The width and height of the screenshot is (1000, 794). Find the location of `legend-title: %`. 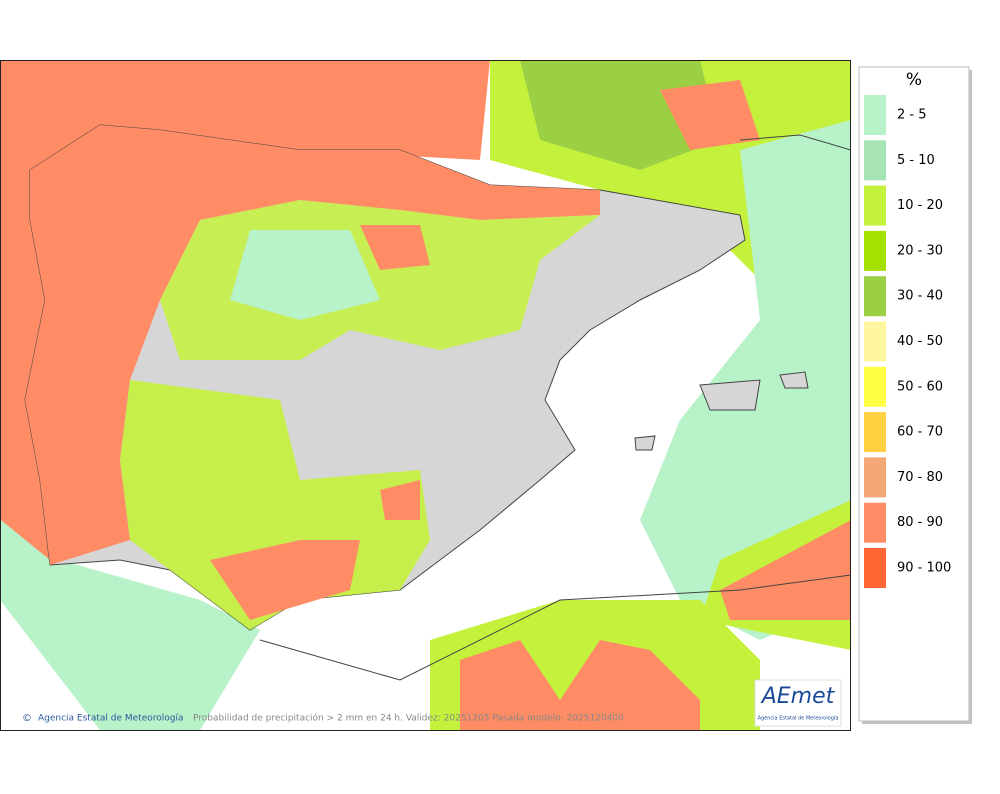

legend-title: % is located at coordinates (914, 80).